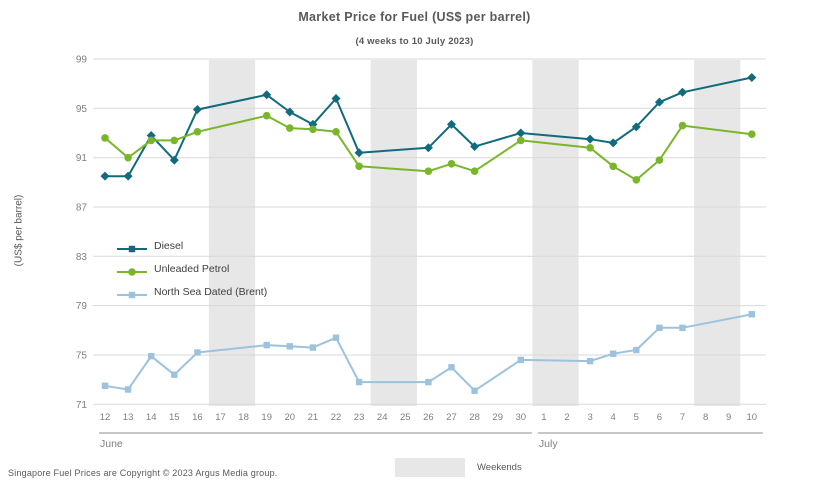  I want to click on legend-label-diesel: Diesel, so click(169, 245).